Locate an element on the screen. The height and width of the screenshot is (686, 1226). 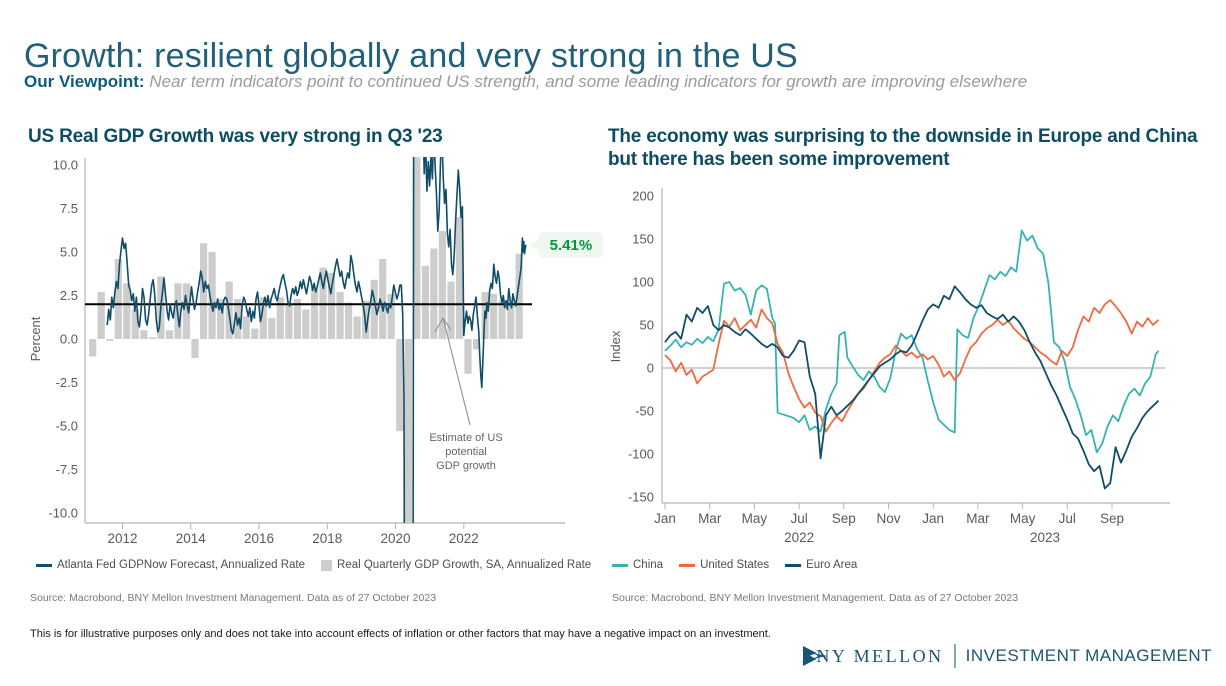
svg-text: -150 is located at coordinates (641, 497).